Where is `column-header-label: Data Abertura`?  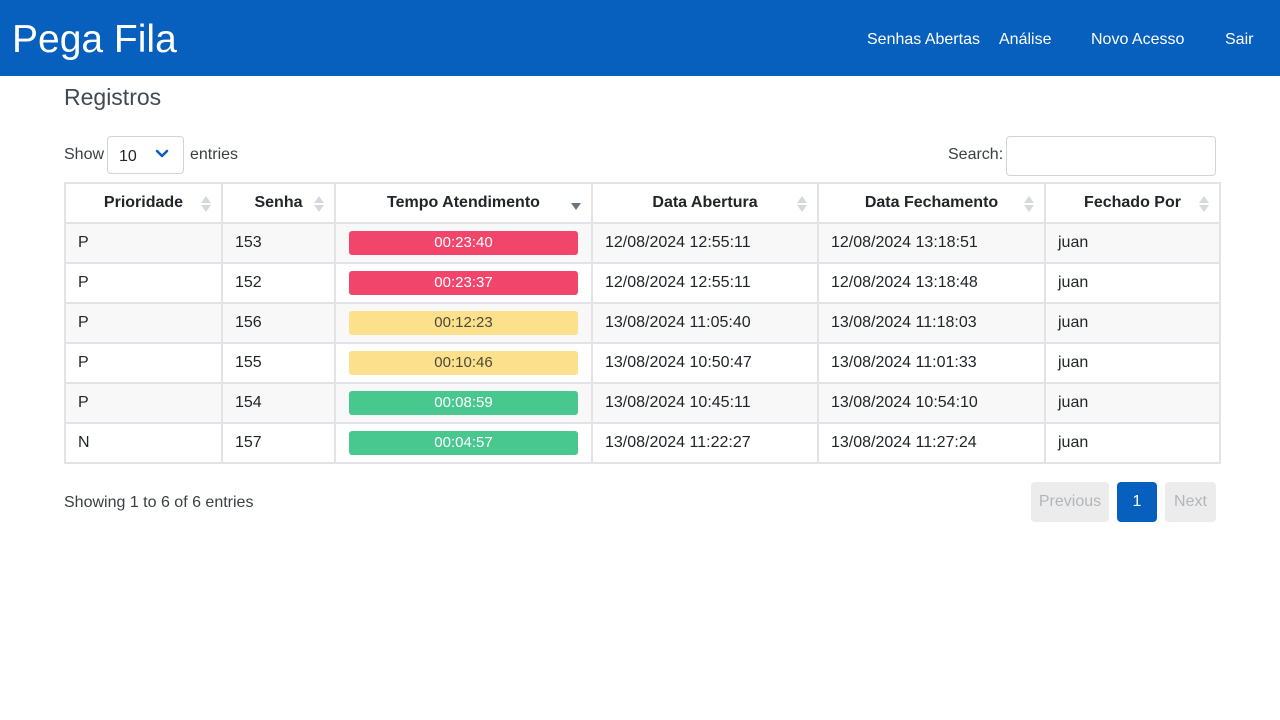
column-header-label: Data Abertura is located at coordinates (705, 202).